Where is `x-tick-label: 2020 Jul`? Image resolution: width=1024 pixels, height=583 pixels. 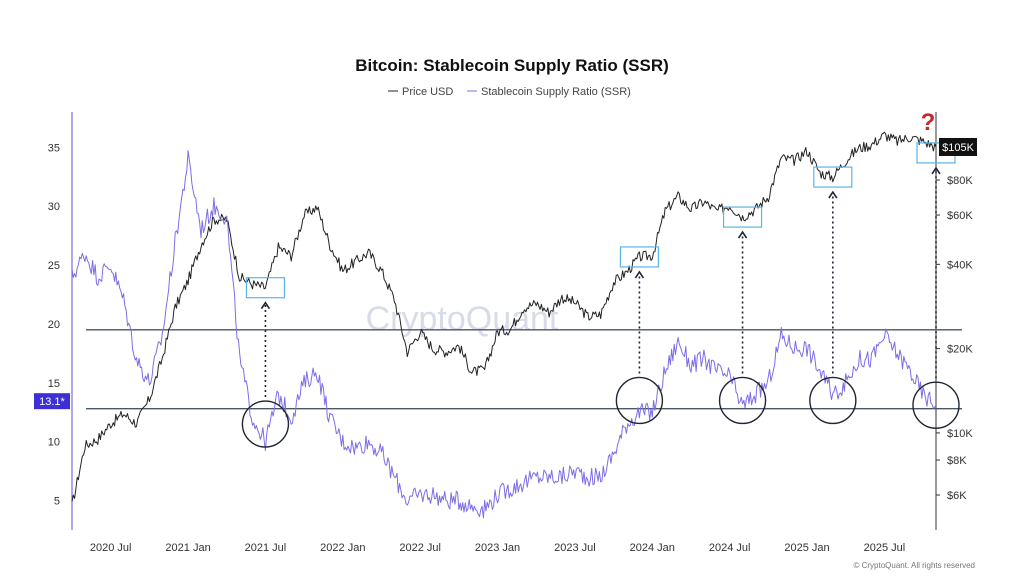 x-tick-label: 2020 Jul is located at coordinates (111, 548).